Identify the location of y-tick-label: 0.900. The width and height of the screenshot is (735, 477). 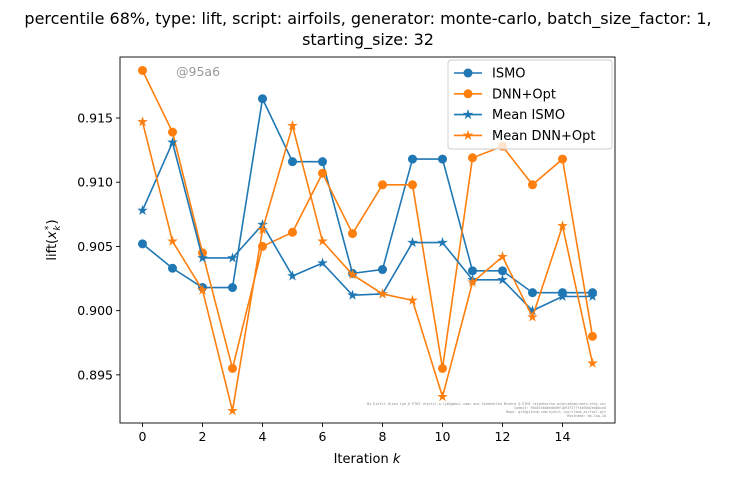
(95, 310).